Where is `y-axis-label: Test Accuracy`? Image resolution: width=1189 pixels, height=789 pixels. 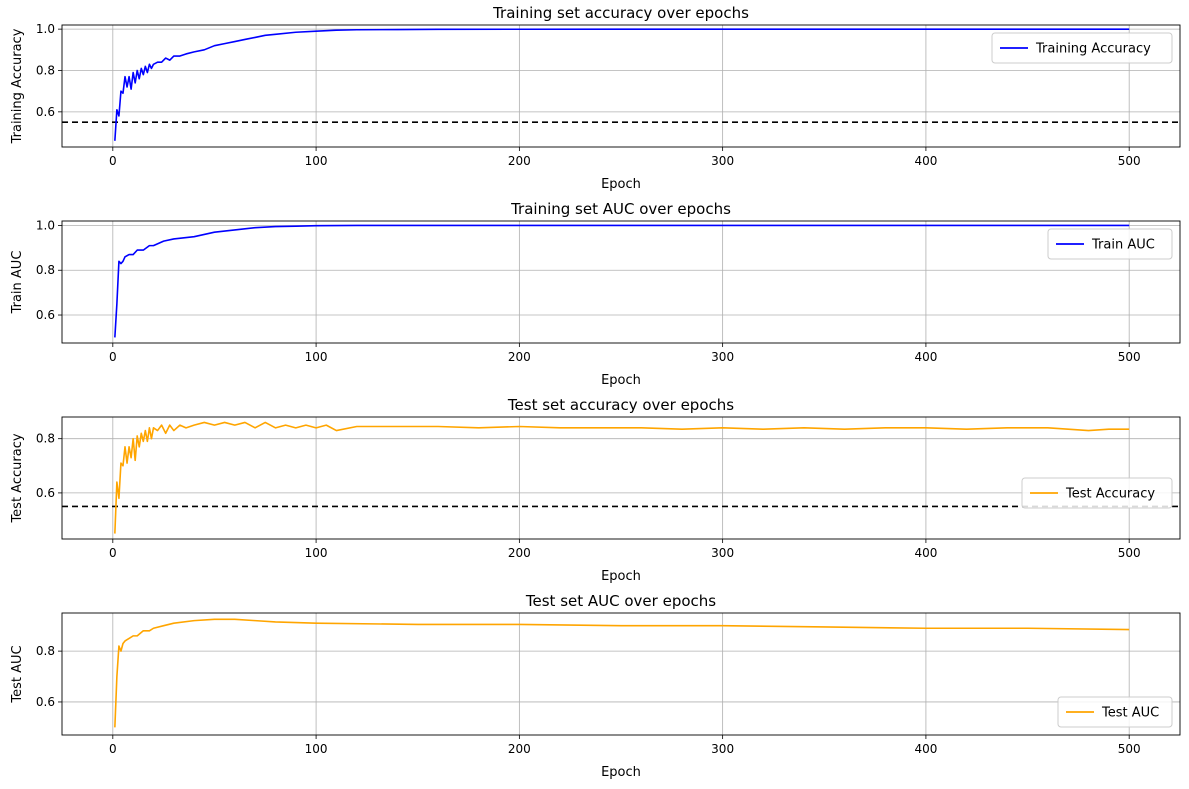
y-axis-label: Test Accuracy is located at coordinates (17, 478).